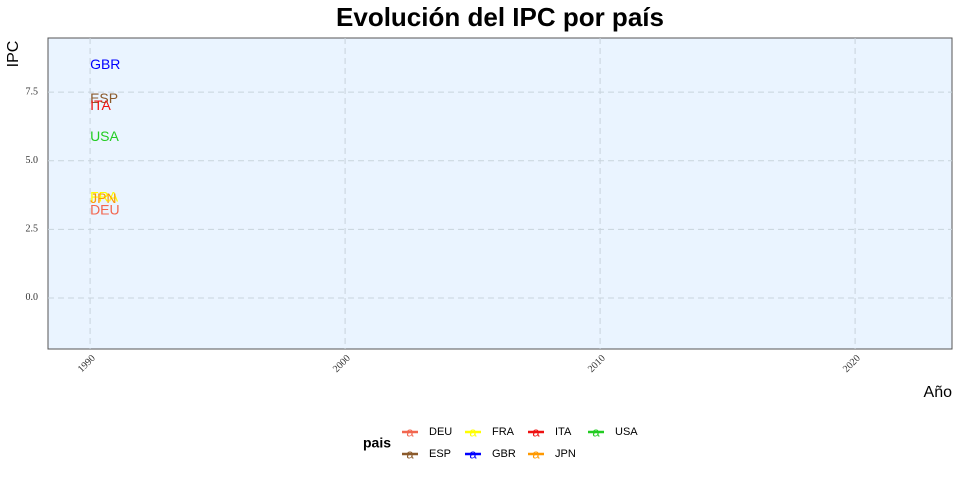  What do you see at coordinates (104, 136) in the screenshot?
I see `point-label: USA` at bounding box center [104, 136].